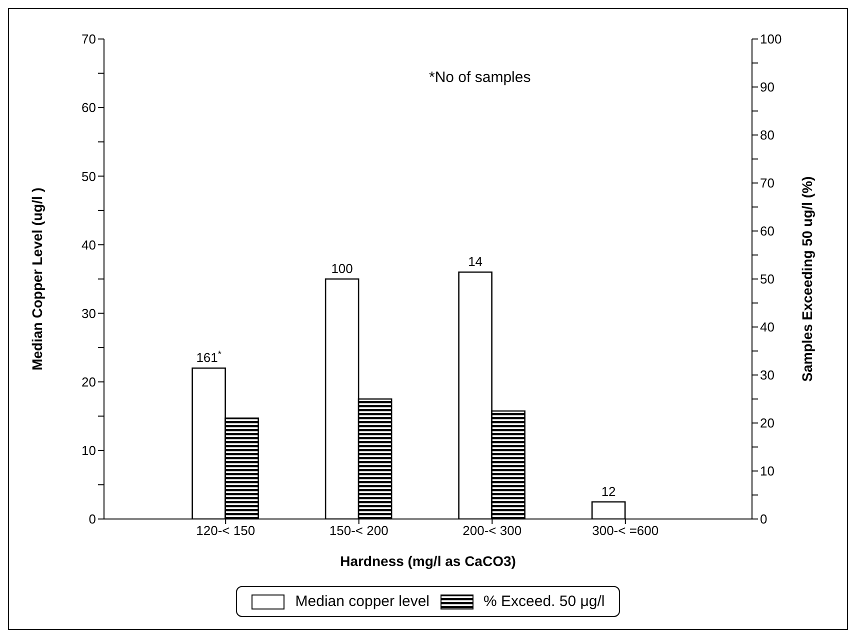 Image resolution: width=857 pixels, height=639 pixels. Describe the element at coordinates (480, 77) in the screenshot. I see `annotation: *No of samples` at that location.